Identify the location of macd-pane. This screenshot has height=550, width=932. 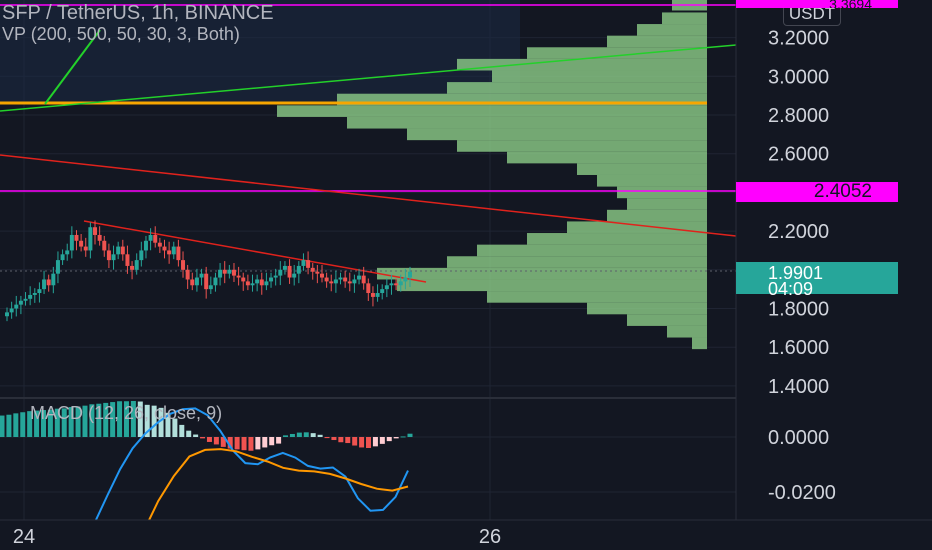
(206, 475).